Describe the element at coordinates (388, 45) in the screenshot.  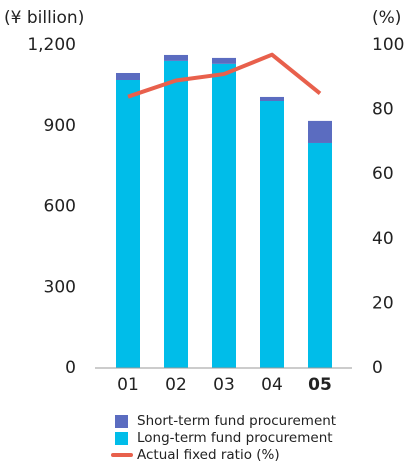
I see `y2-tick-label: 100` at that location.